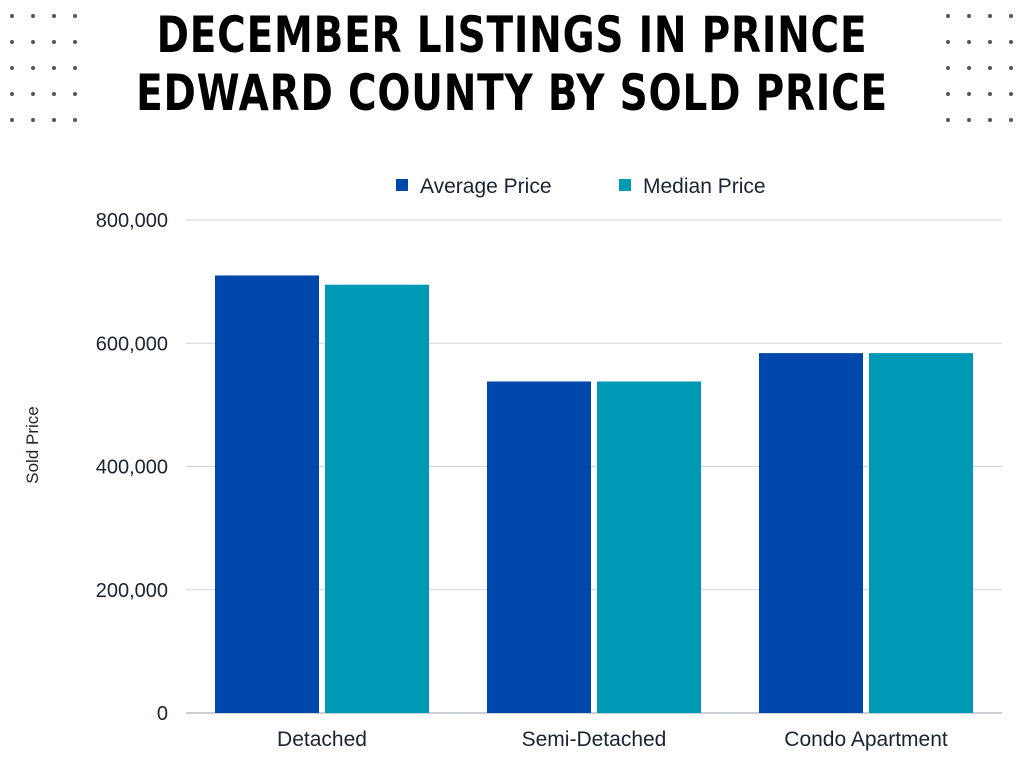 The width and height of the screenshot is (1024, 768). What do you see at coordinates (132, 591) in the screenshot?
I see `y-tick-label: 200,000` at bounding box center [132, 591].